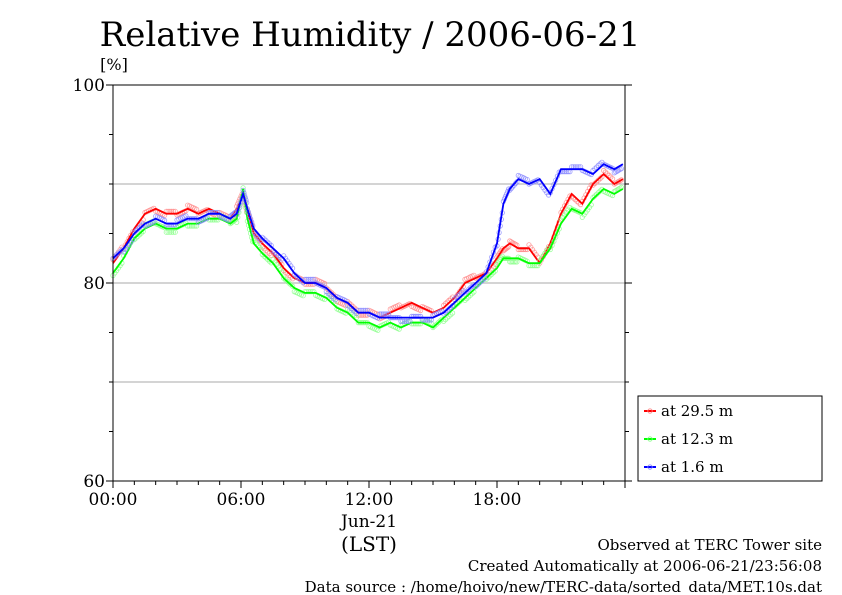 The width and height of the screenshot is (842, 595). What do you see at coordinates (241, 500) in the screenshot?
I see `x-tick-label: 06:00` at bounding box center [241, 500].